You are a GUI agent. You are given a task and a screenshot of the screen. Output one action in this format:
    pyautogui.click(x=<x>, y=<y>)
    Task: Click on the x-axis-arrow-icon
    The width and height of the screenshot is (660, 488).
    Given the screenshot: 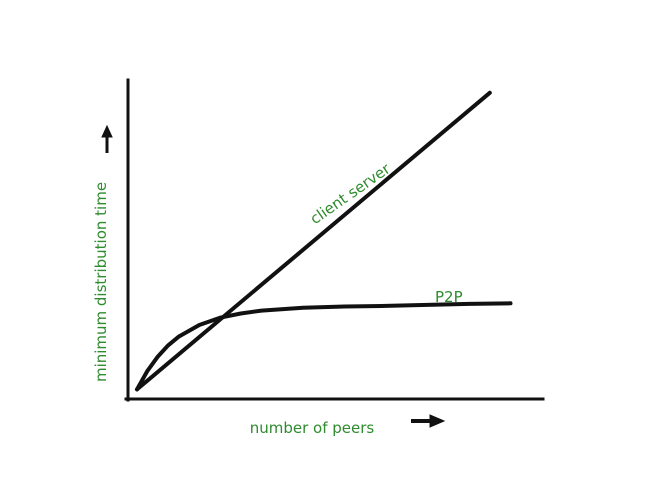 What is the action you would take?
    pyautogui.click(x=428, y=421)
    